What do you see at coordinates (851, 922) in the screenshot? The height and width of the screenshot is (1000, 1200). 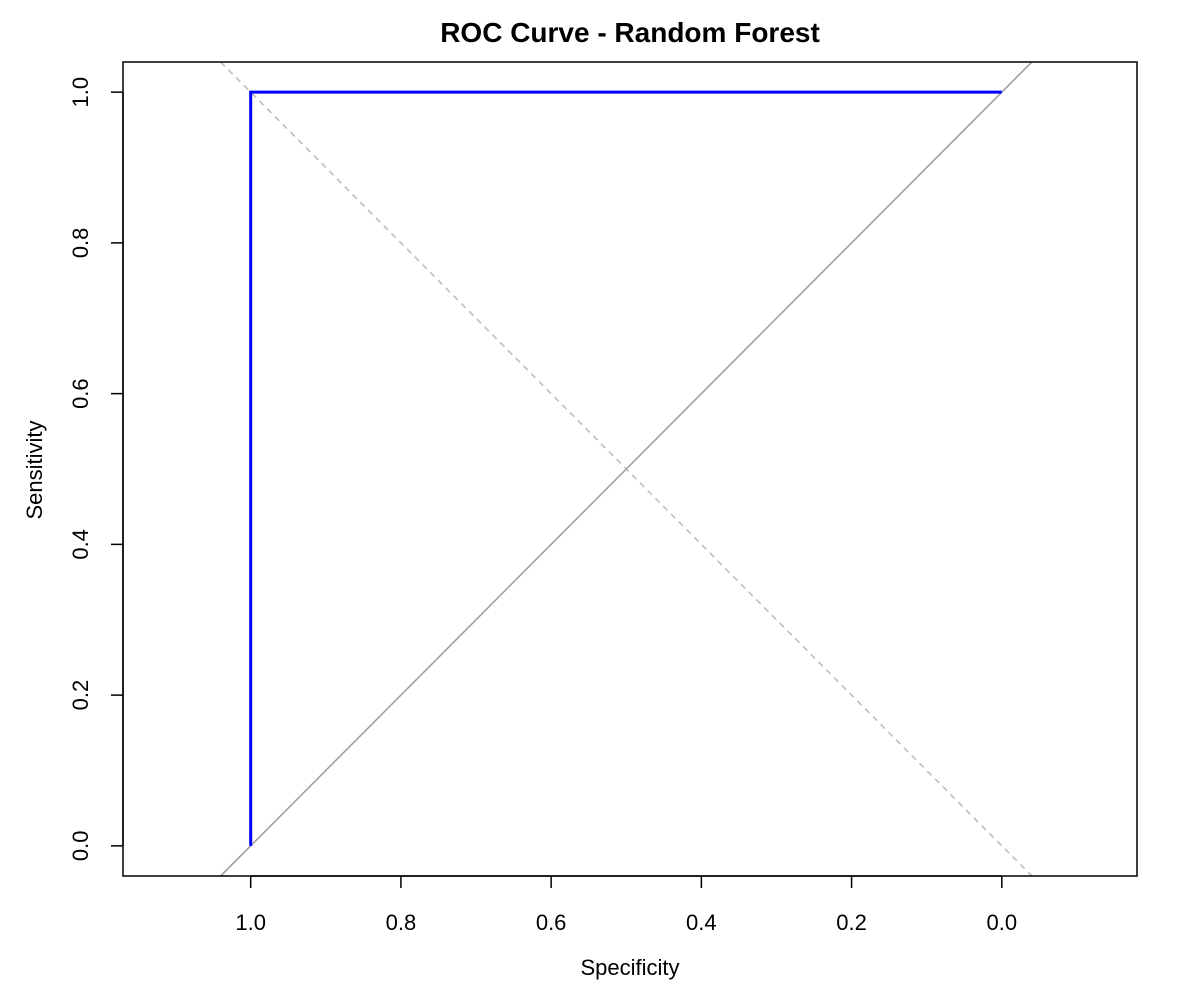 I see `x-tick-label: 0.2` at bounding box center [851, 922].